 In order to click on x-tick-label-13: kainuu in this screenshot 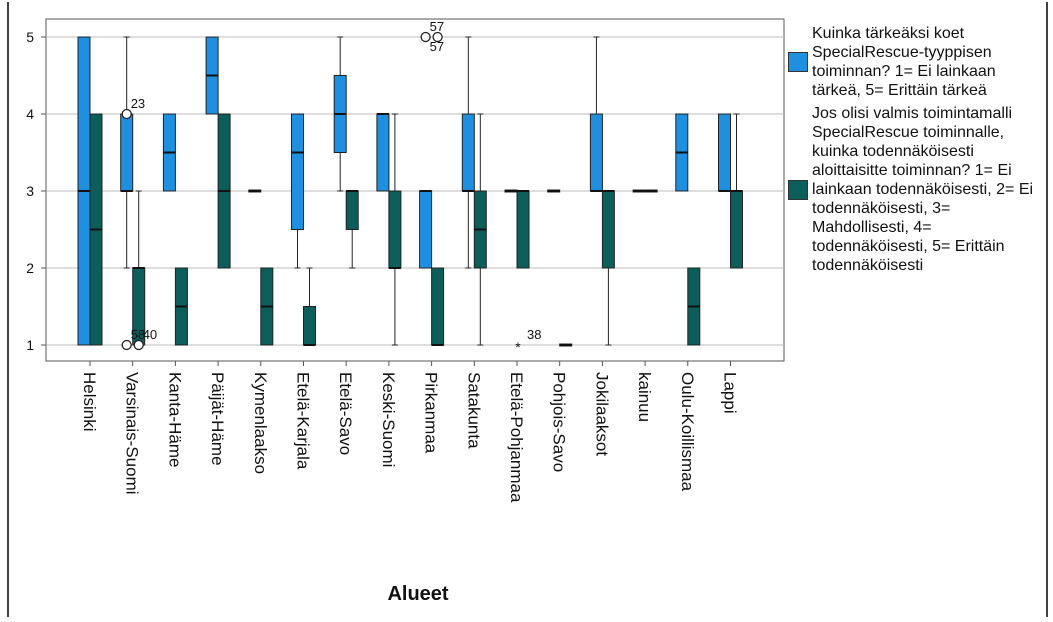, I will do `click(644, 397)`.